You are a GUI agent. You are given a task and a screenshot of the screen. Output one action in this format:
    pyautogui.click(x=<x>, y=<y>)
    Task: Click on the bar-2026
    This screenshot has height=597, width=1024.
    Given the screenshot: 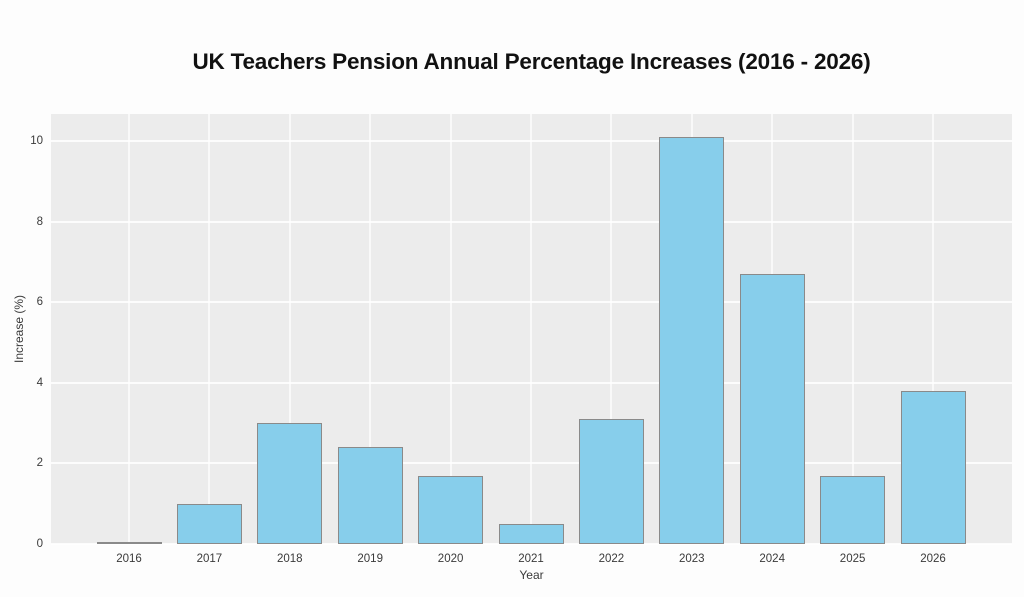 What is the action you would take?
    pyautogui.click(x=933, y=467)
    